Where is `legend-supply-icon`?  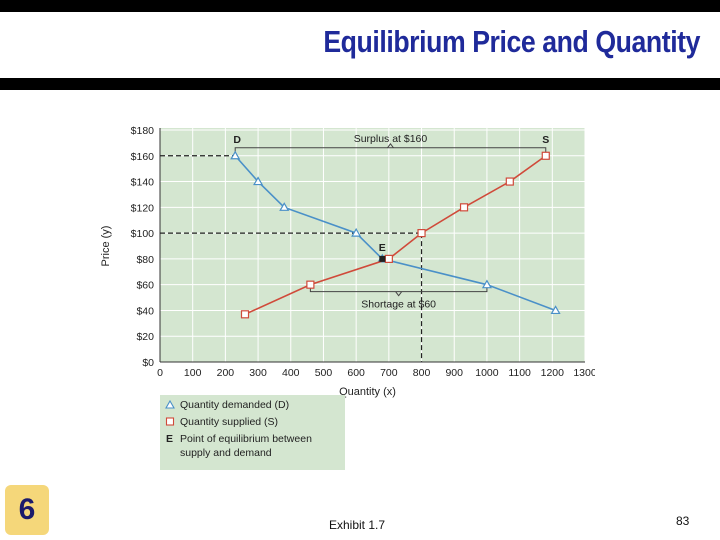 legend-supply-icon is located at coordinates (170, 421).